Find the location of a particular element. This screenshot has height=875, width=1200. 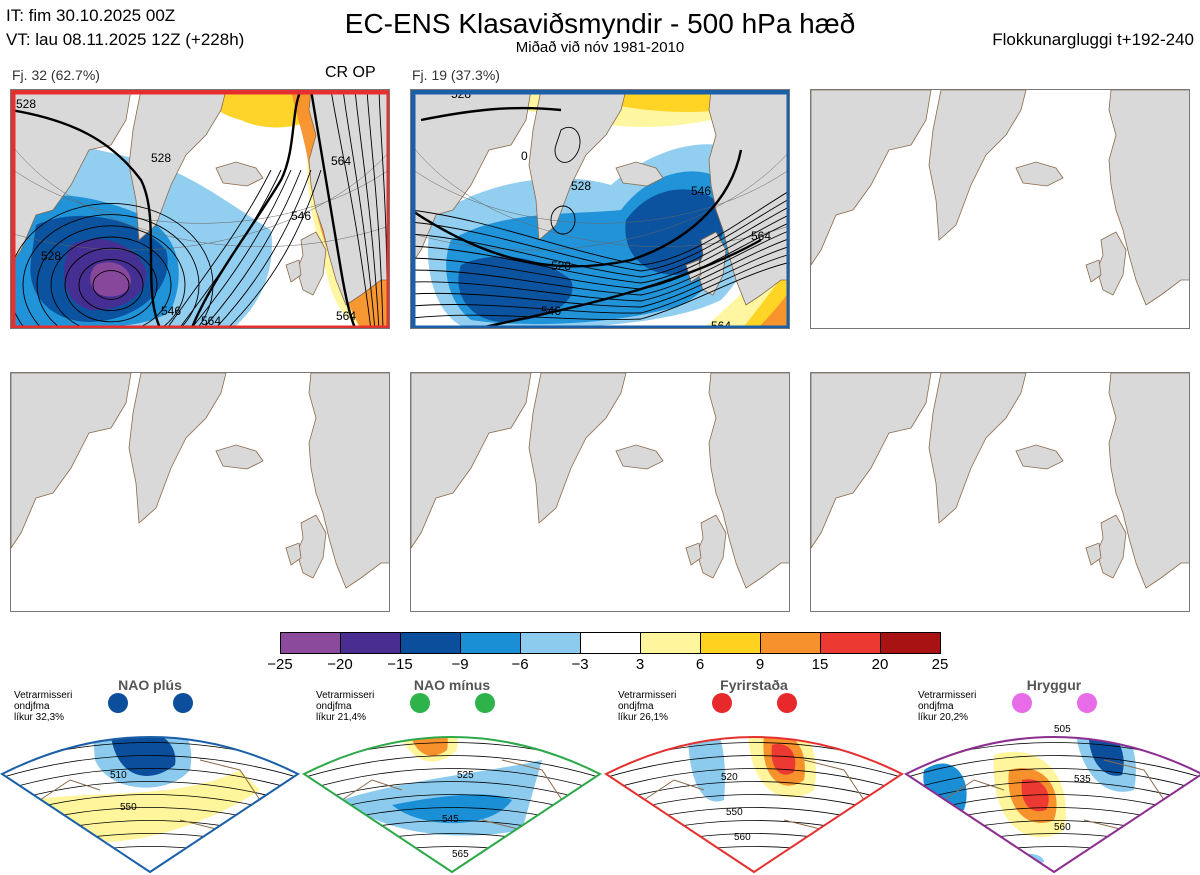

regime-contour-label: 505 is located at coordinates (1062, 729).